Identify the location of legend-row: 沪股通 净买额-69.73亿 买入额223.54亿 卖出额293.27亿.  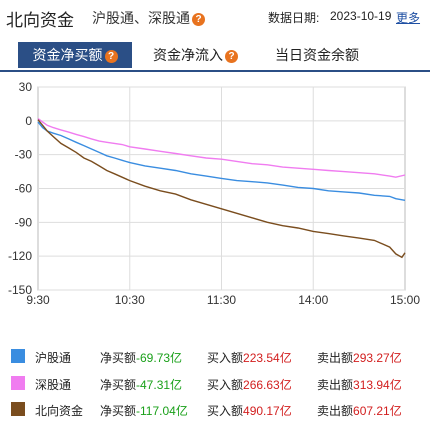
(215, 356).